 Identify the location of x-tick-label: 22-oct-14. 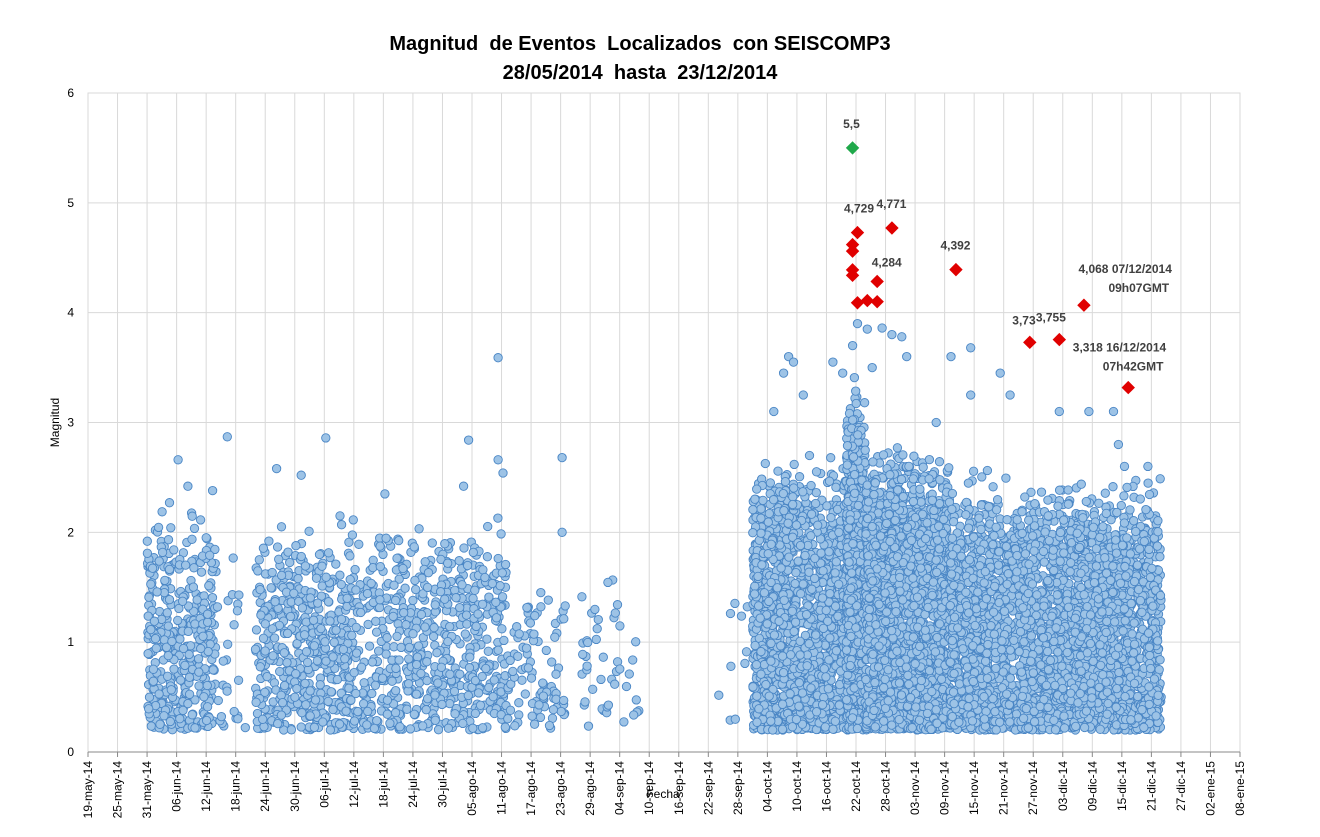
(856, 786).